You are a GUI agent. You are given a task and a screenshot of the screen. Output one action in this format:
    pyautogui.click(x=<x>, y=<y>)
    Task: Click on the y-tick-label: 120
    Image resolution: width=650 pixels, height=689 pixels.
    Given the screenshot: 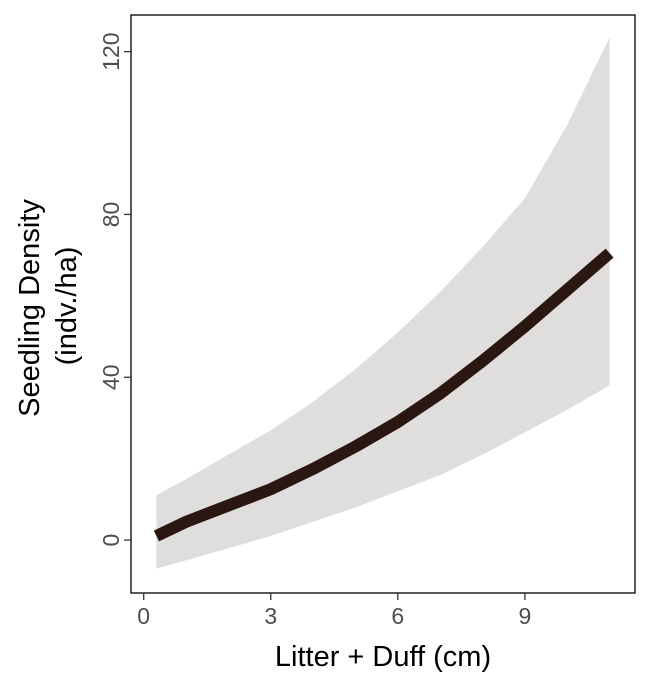 What is the action you would take?
    pyautogui.click(x=111, y=51)
    